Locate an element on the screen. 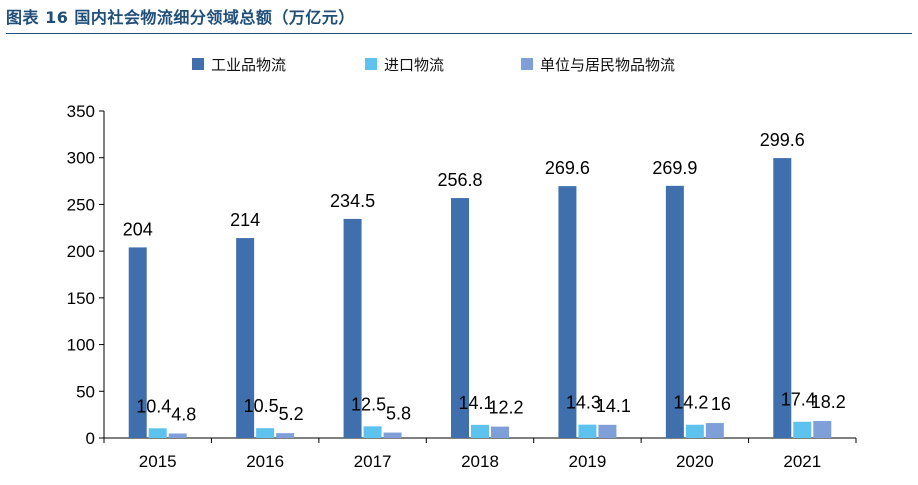 This screenshot has width=918, height=485. data-label: 18.2 is located at coordinates (828, 402).